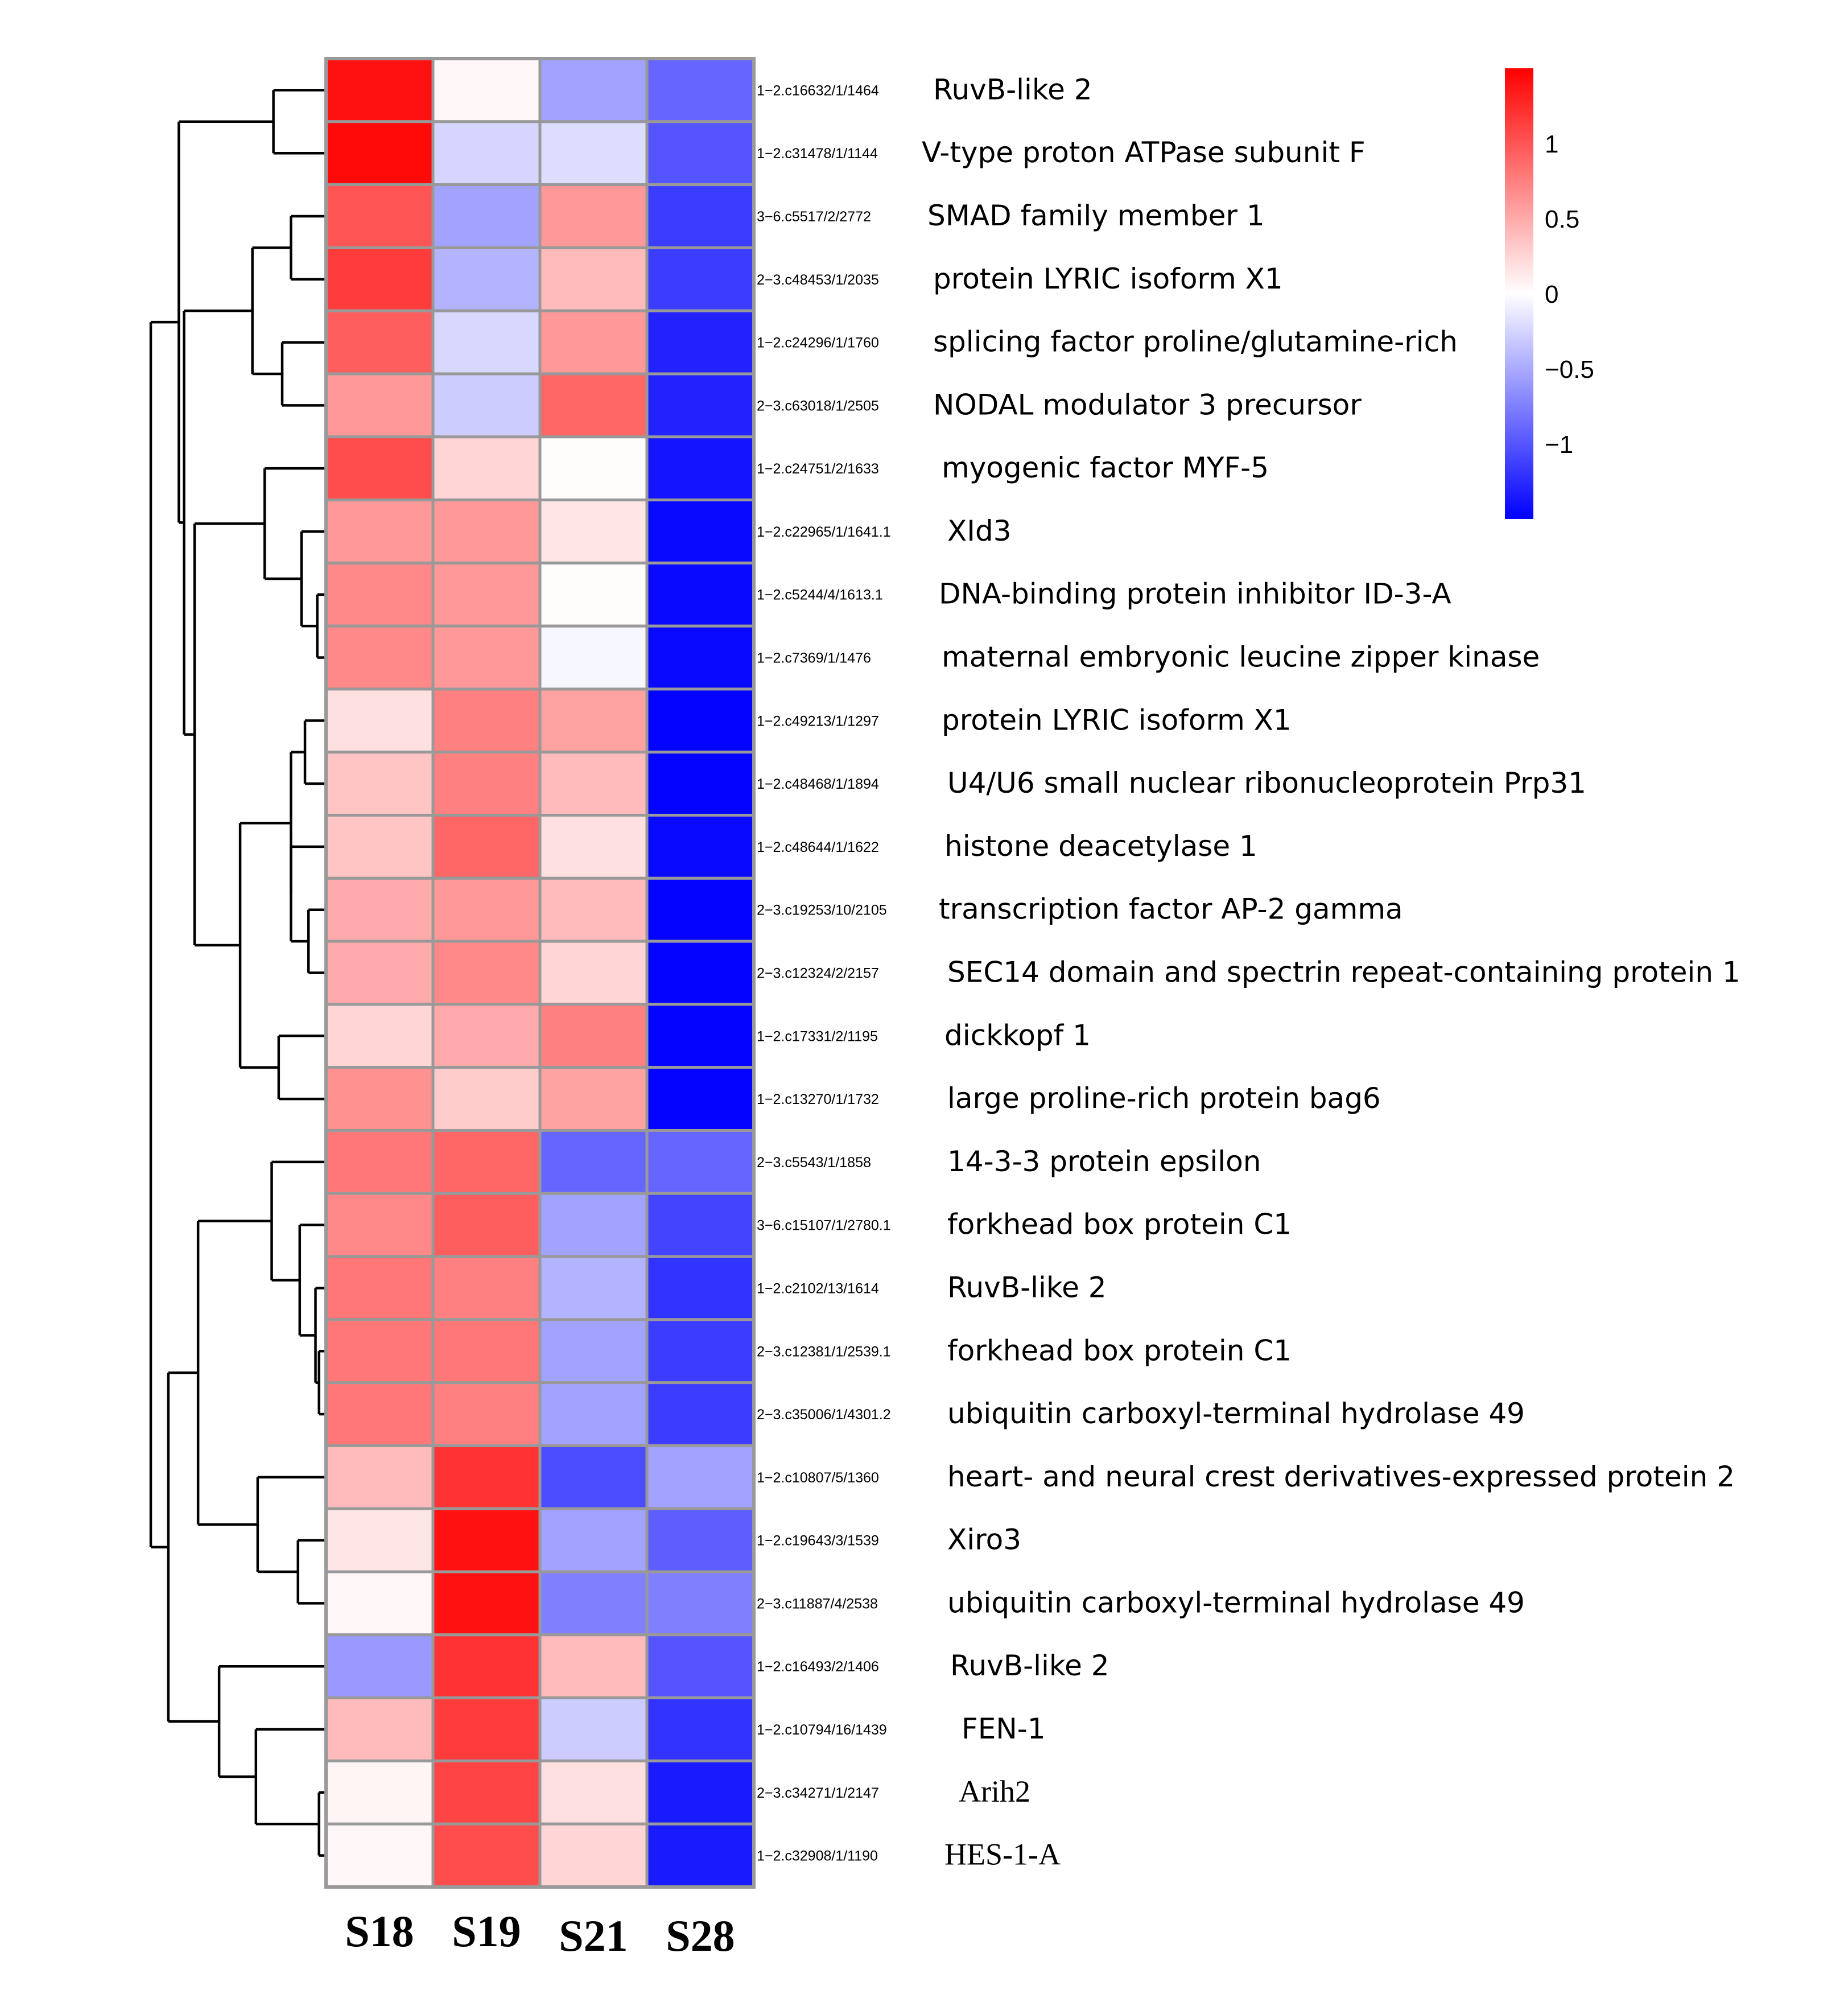 The height and width of the screenshot is (1994, 1848). Describe the element at coordinates (1519, 293) in the screenshot. I see `legend-colorbar` at that location.